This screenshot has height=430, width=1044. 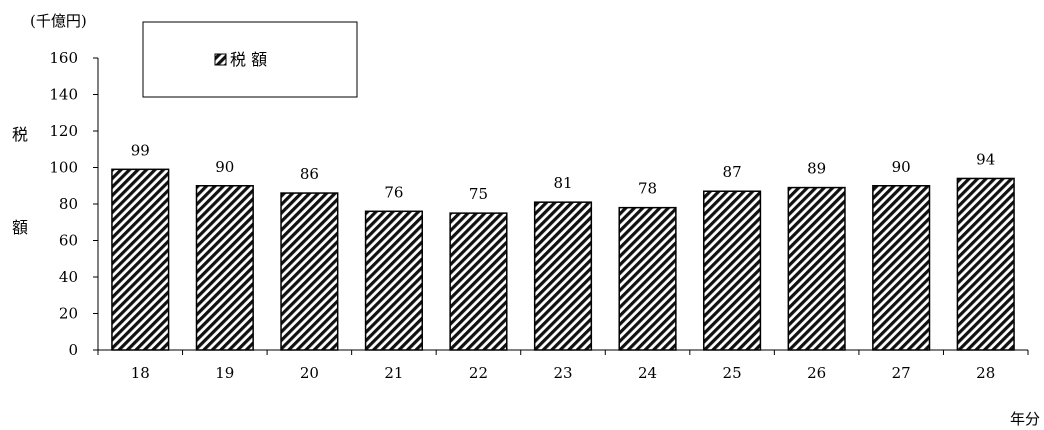 I want to click on y-tick-label: 40, so click(x=68, y=277).